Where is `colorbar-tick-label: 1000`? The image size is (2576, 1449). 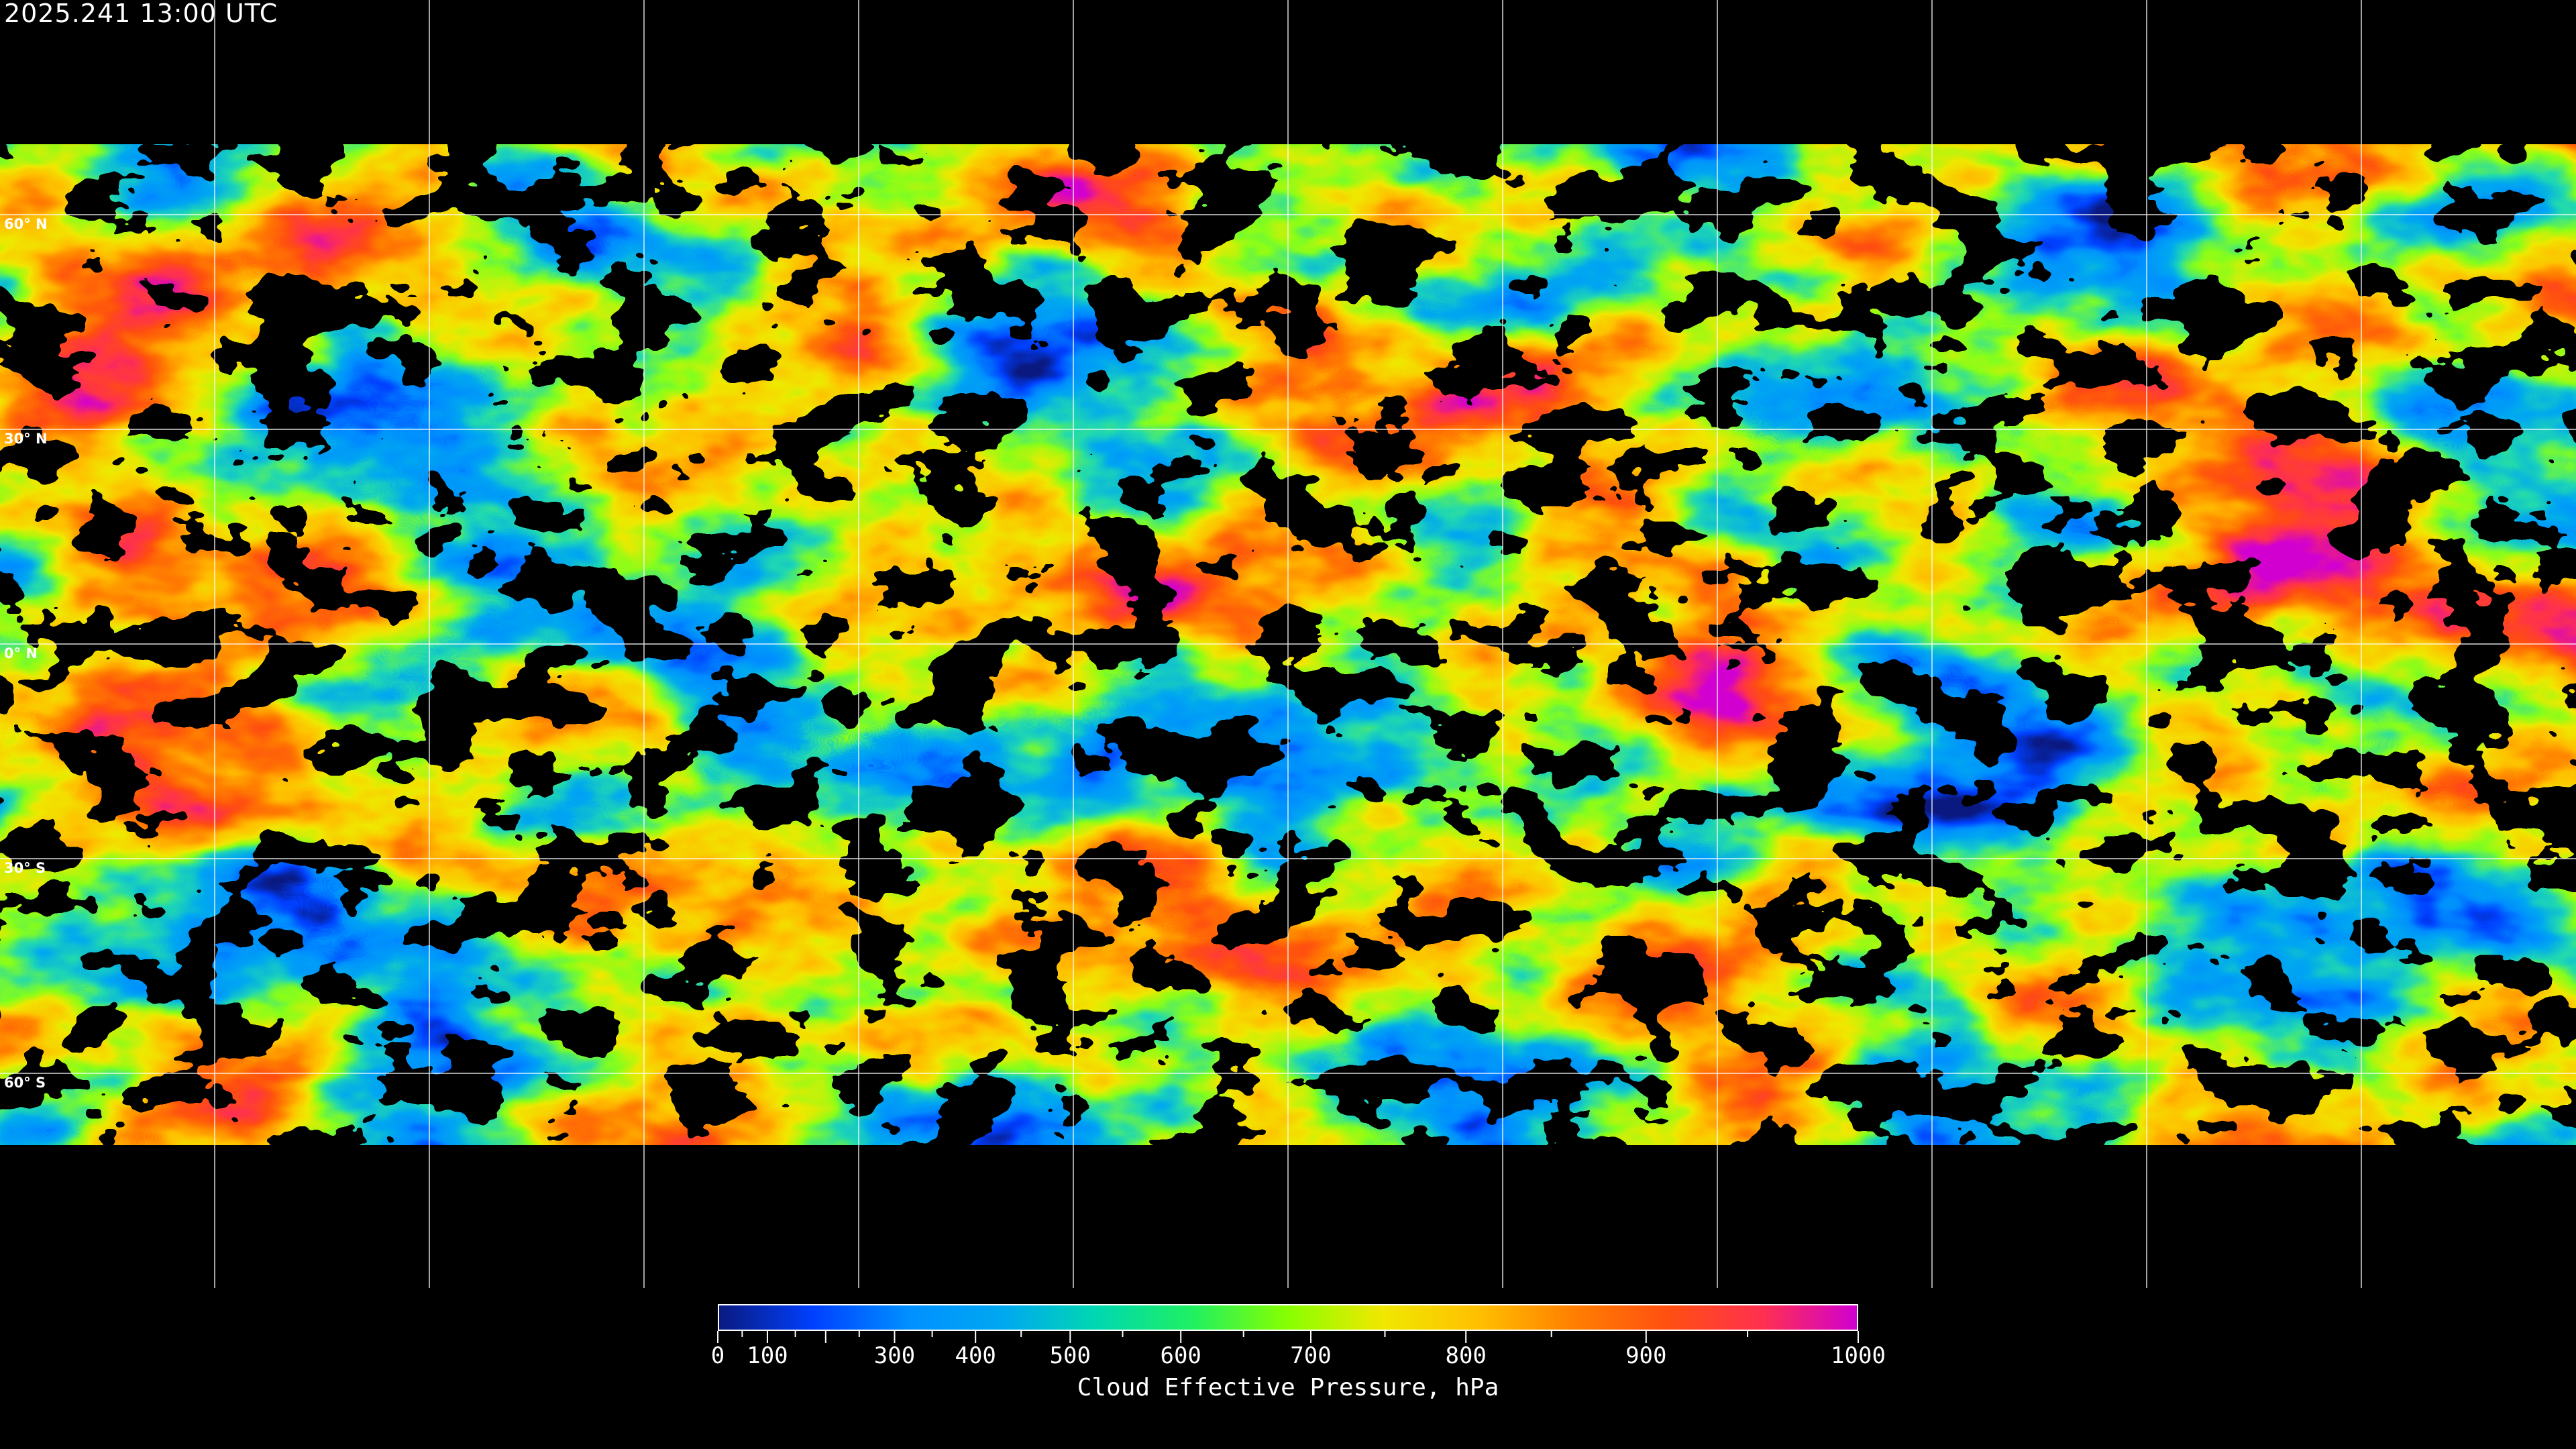 colorbar-tick-label: 1000 is located at coordinates (1858, 1355).